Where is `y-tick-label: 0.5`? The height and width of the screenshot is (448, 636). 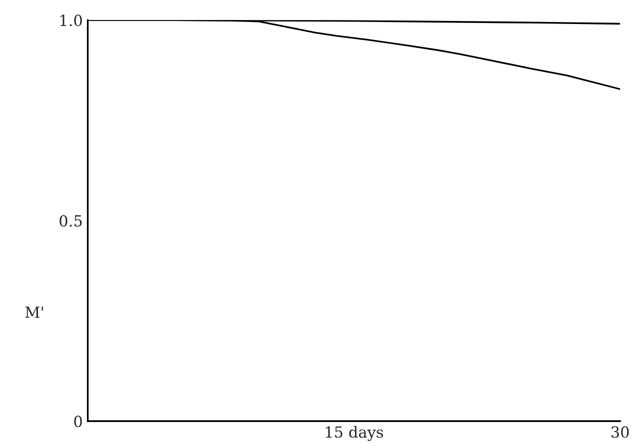
y-tick-label: 0.5 is located at coordinates (71, 221).